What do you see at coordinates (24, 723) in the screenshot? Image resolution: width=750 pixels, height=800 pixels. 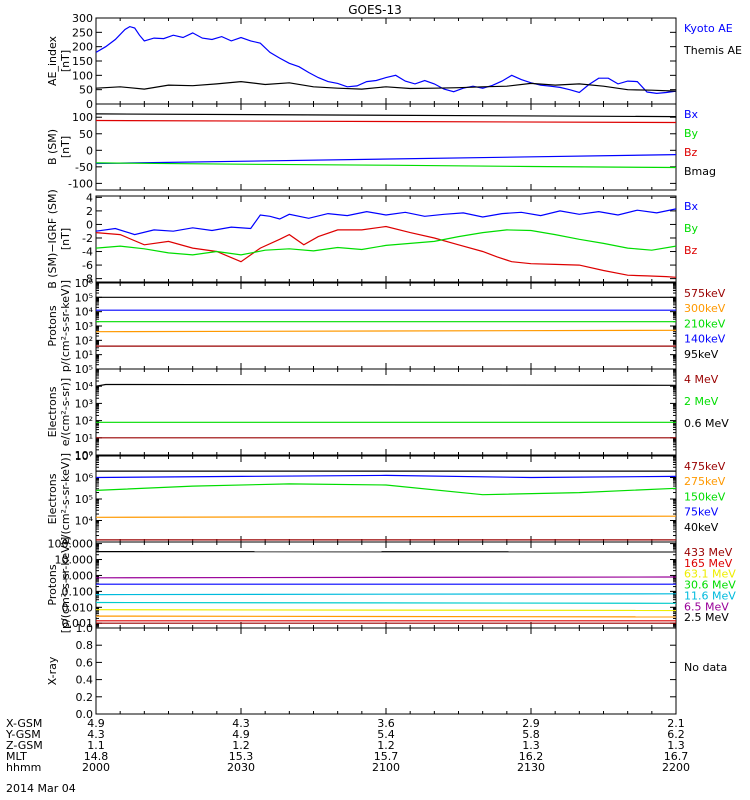 I see `footer-row-label: X-GSM` at bounding box center [24, 723].